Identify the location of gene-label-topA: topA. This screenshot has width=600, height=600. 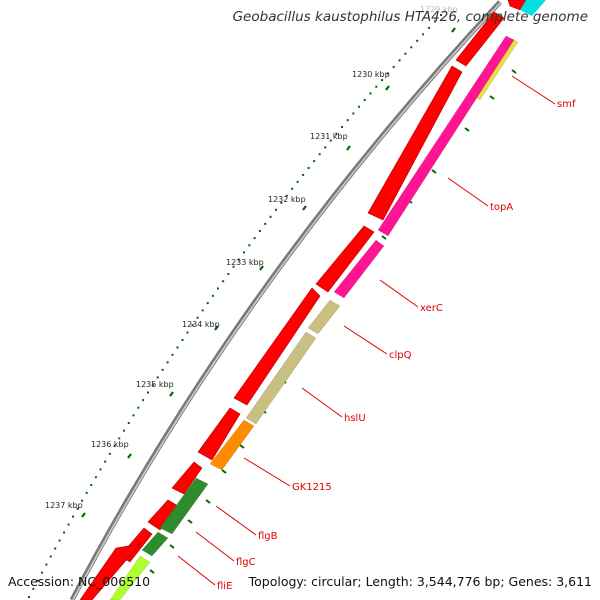
(501, 207).